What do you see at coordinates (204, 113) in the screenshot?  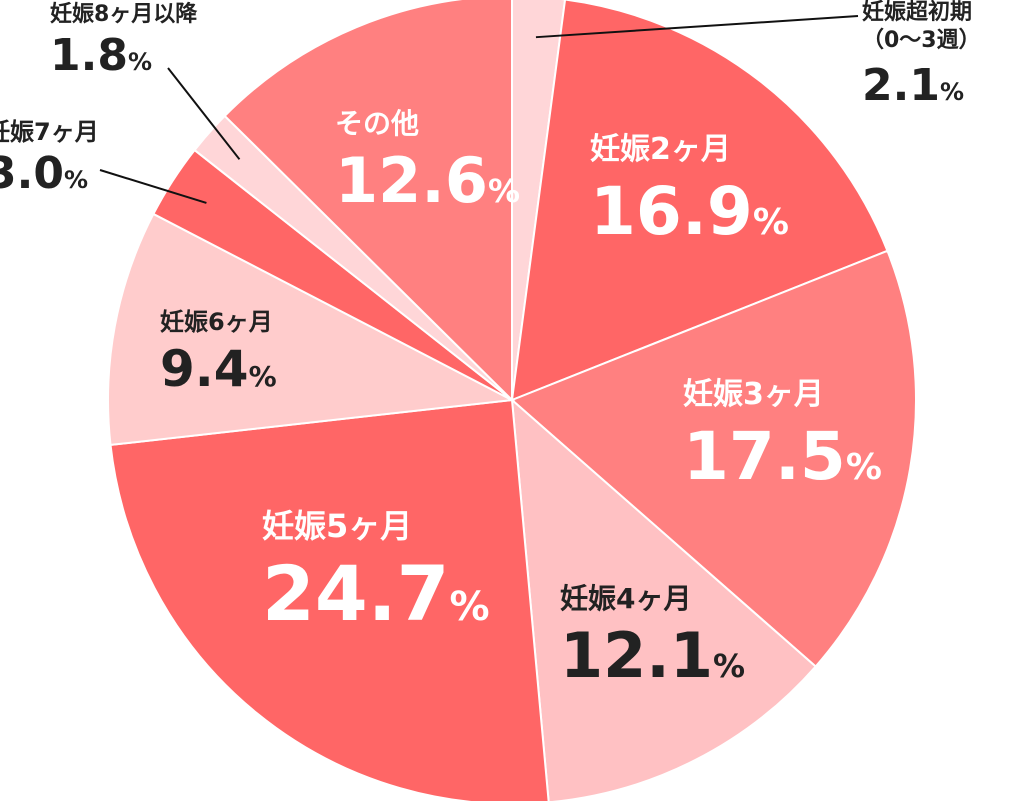 I see `leader-line-month8-plus` at bounding box center [204, 113].